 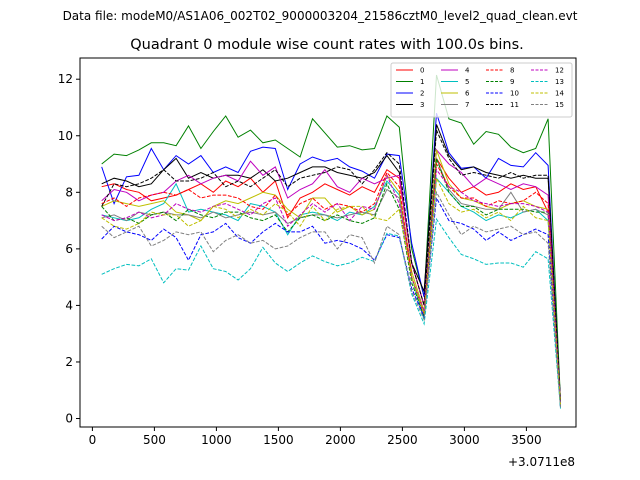 I want to click on y-tick-label: 10, so click(x=65, y=136).